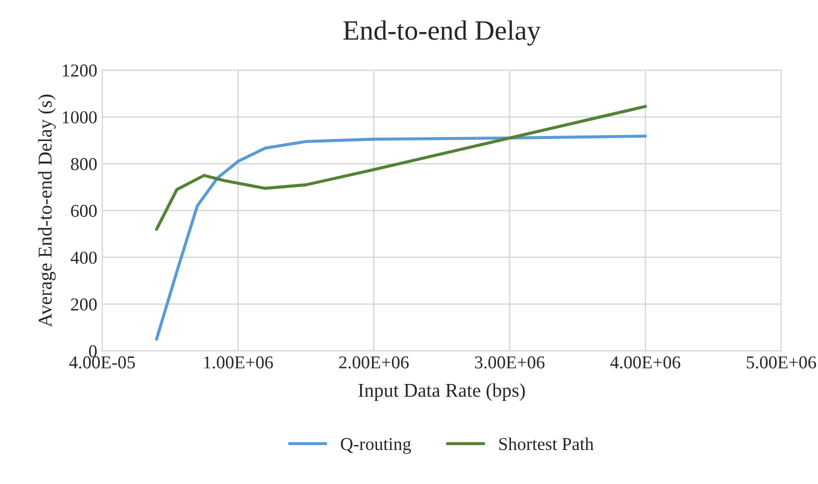 The height and width of the screenshot is (484, 818). What do you see at coordinates (47, 211) in the screenshot?
I see `y-axis-title: Average End-to-end Delay (s)` at bounding box center [47, 211].